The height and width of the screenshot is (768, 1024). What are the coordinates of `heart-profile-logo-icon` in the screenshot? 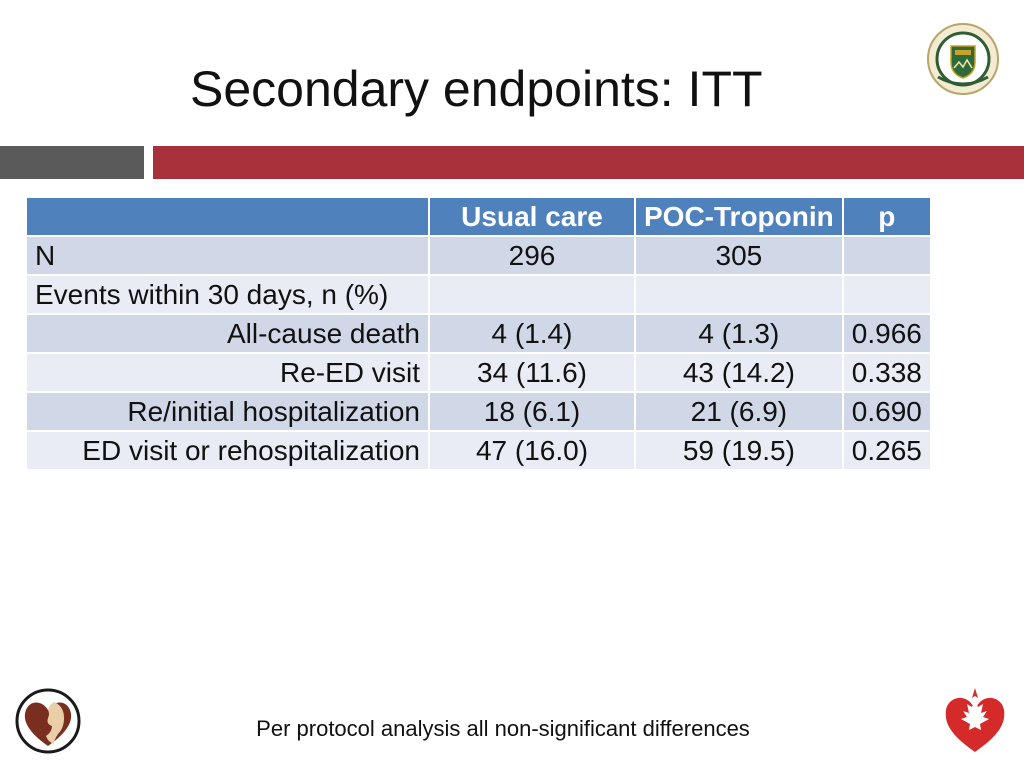 It's located at (48, 721).